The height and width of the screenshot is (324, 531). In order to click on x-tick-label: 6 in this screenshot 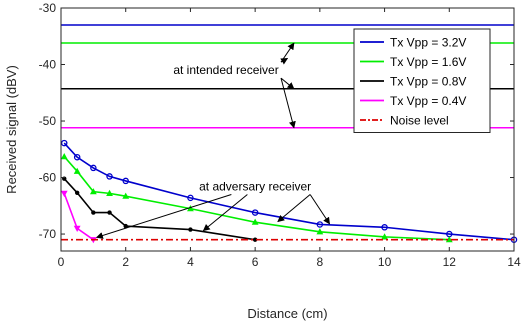, I will do `click(255, 262)`.